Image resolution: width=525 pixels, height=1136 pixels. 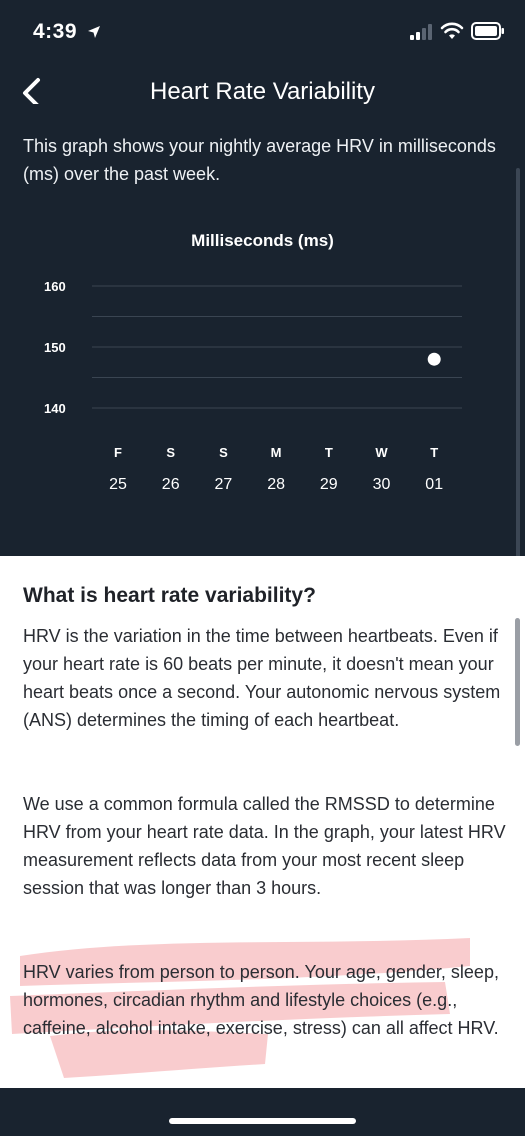 What do you see at coordinates (262, 111) in the screenshot?
I see `header-scroll-mask` at bounding box center [262, 111].